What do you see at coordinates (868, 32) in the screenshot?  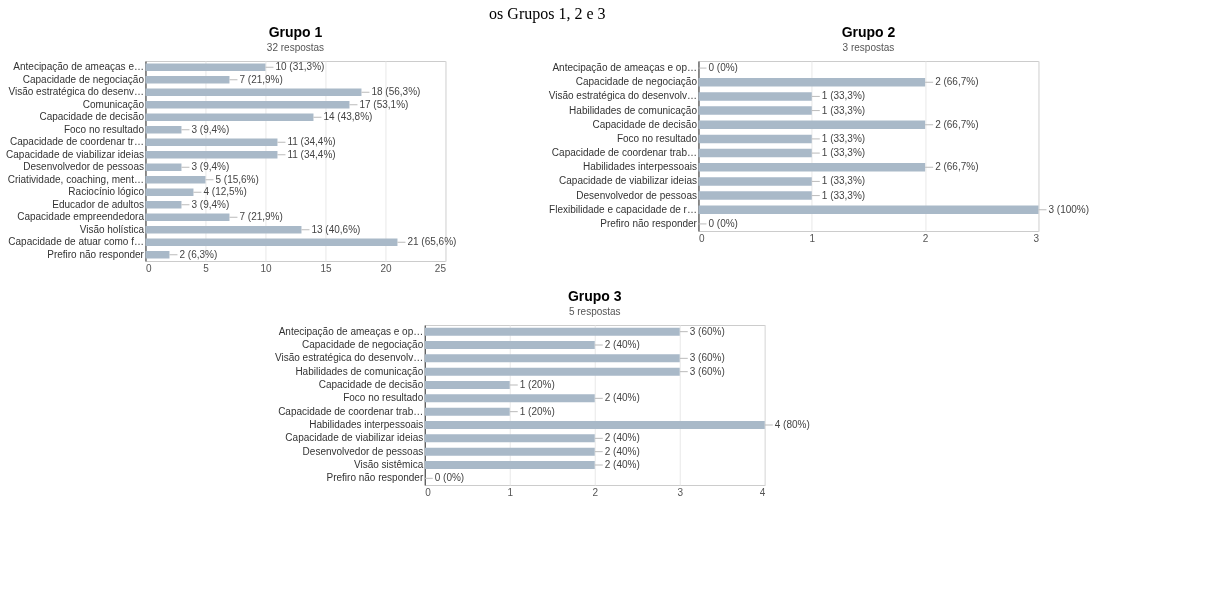 I see `chart-title: Grupo 2` at bounding box center [868, 32].